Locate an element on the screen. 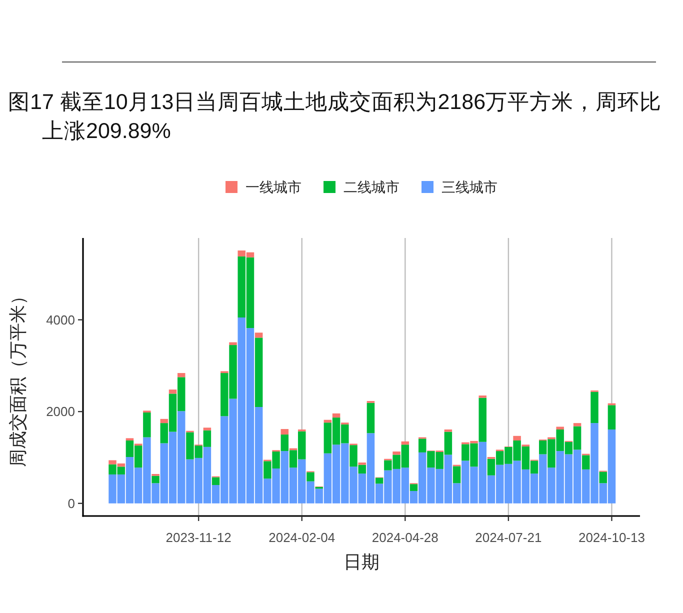 This screenshot has height=613, width=683. y-tick-label: 2000 is located at coordinates (60, 412).